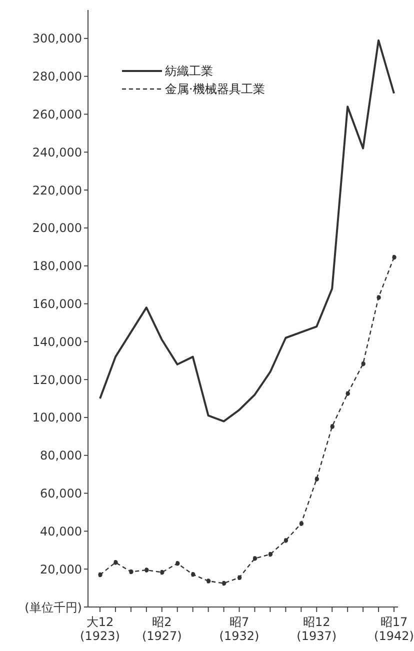  Describe the element at coordinates (57, 379) in the screenshot. I see `y-tick-label: 120,000` at that location.